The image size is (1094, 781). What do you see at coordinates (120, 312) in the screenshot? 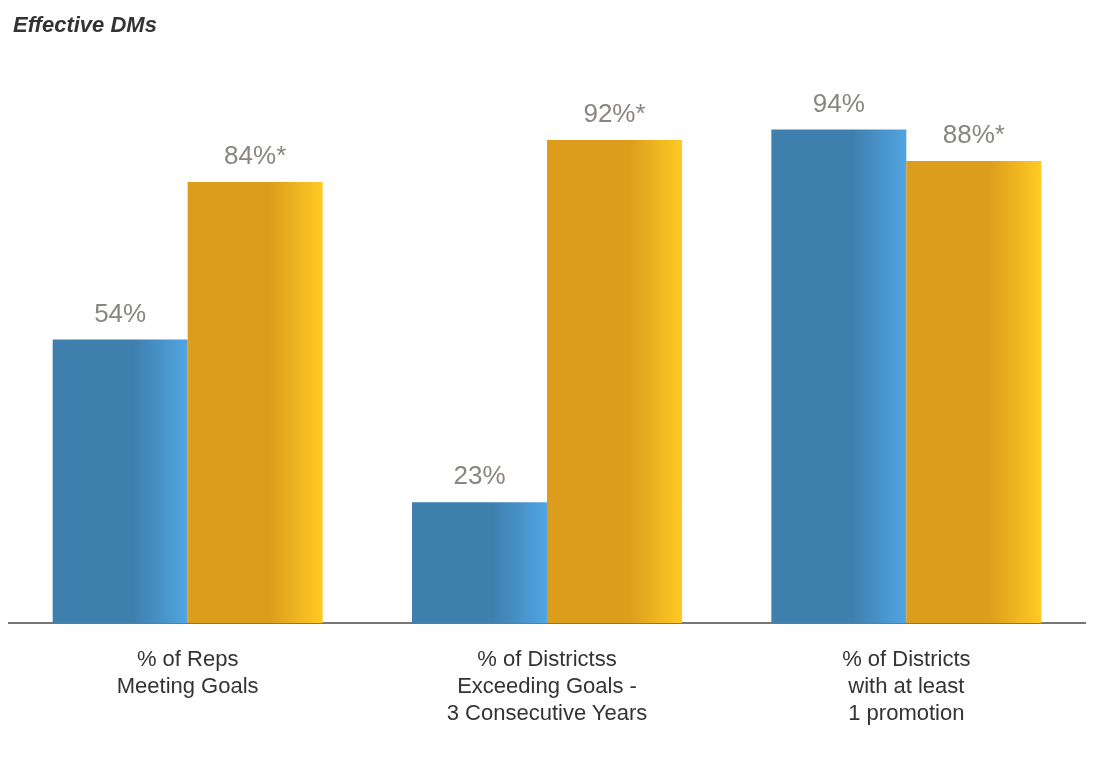
I see `data-label: 54%` at bounding box center [120, 312].